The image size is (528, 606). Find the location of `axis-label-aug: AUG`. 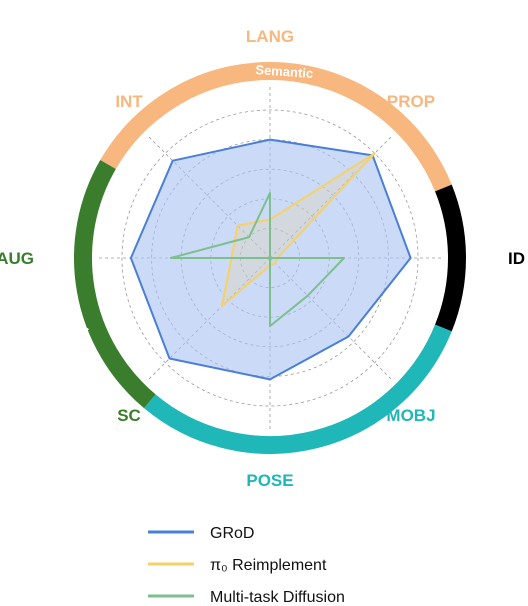

axis-label-aug: AUG is located at coordinates (17, 258).